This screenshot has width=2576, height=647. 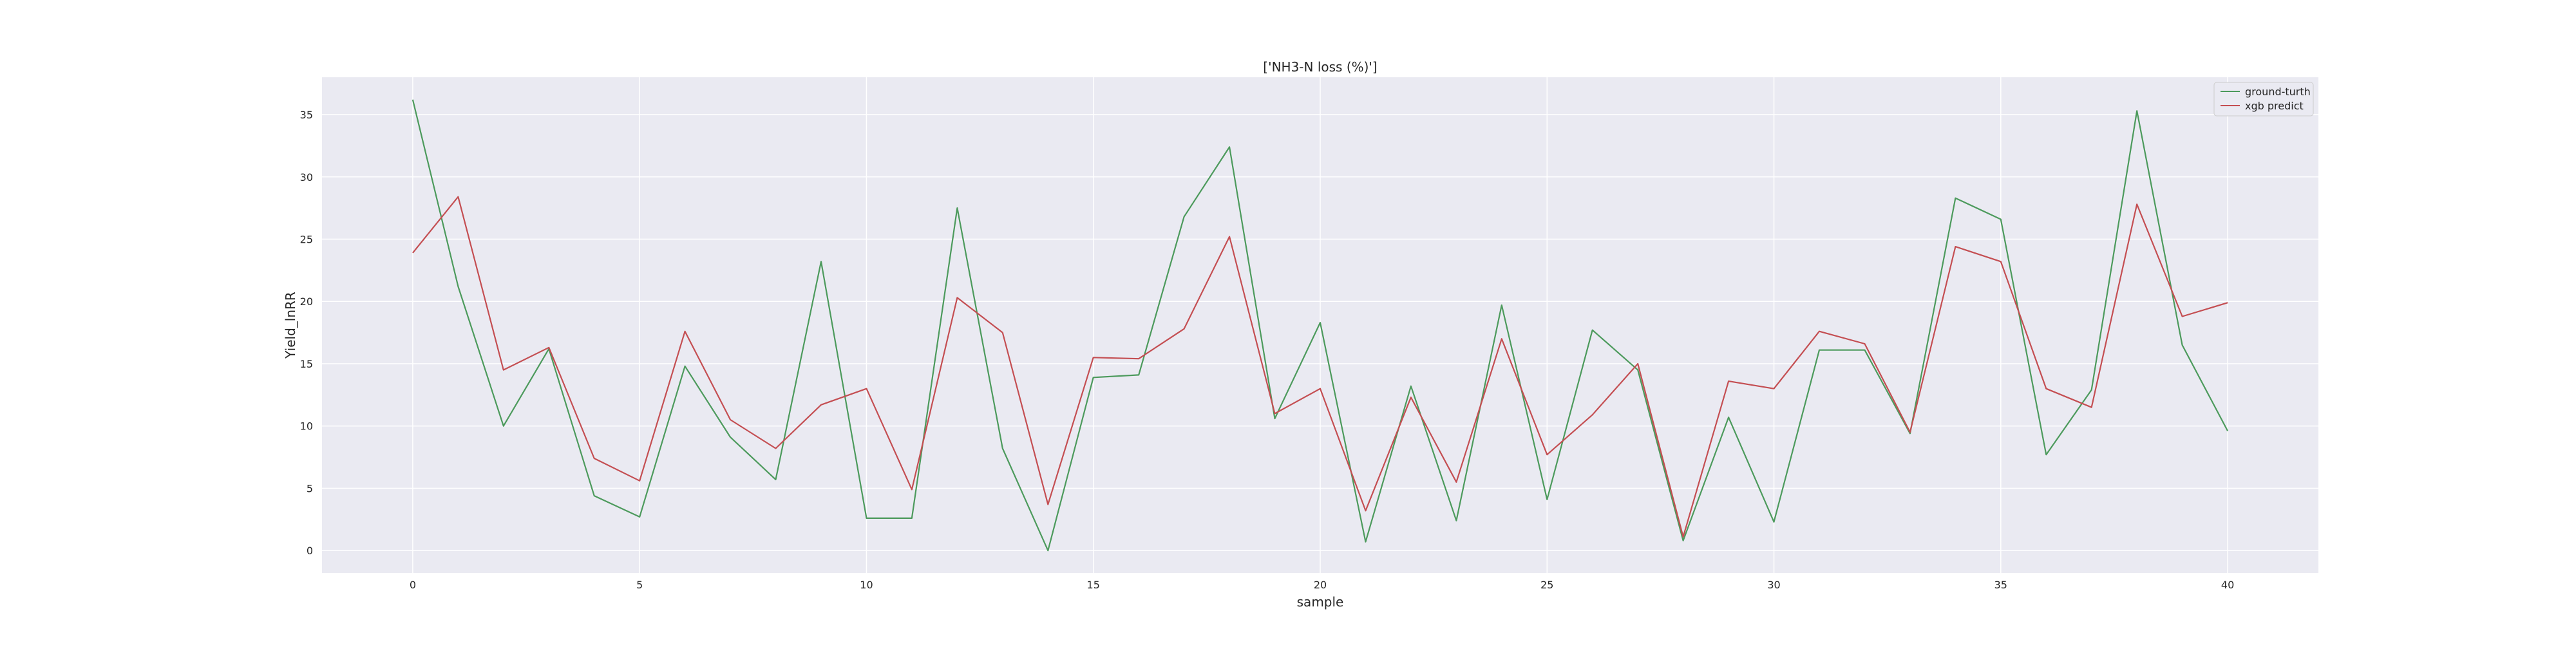 I want to click on legend-label-ground-turth: ground-turth, so click(x=2278, y=92).